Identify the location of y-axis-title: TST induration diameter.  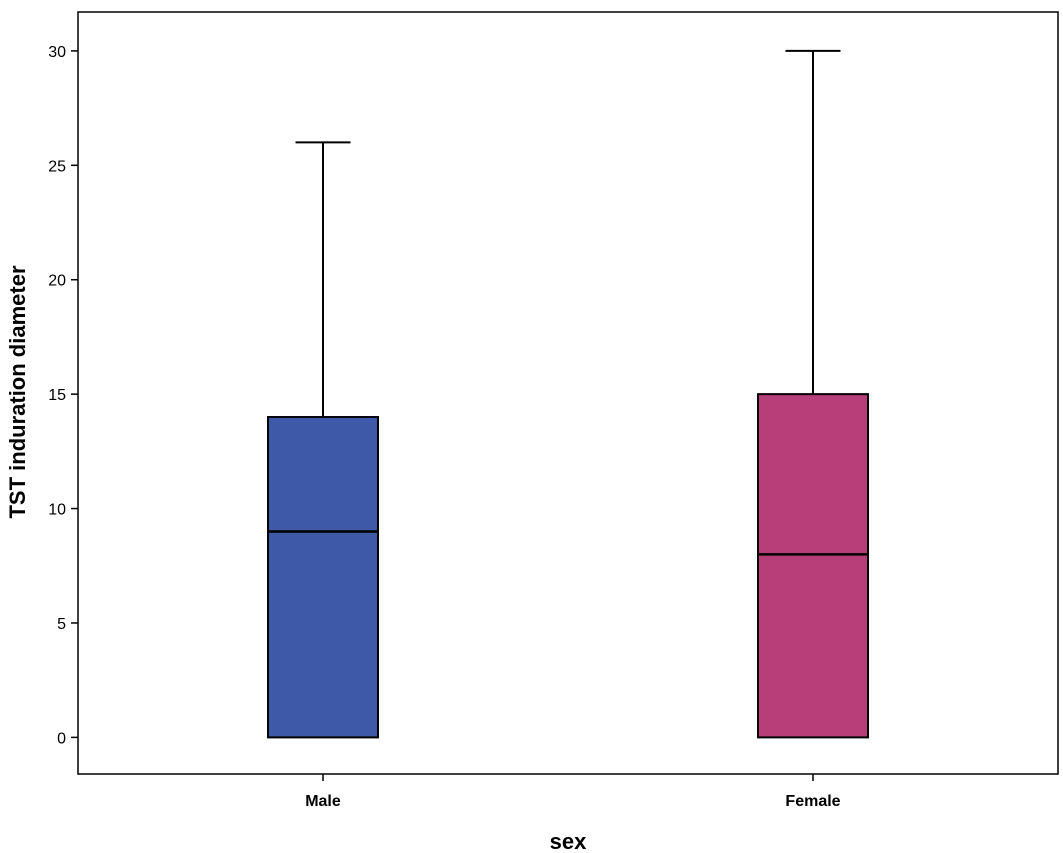
(17, 391).